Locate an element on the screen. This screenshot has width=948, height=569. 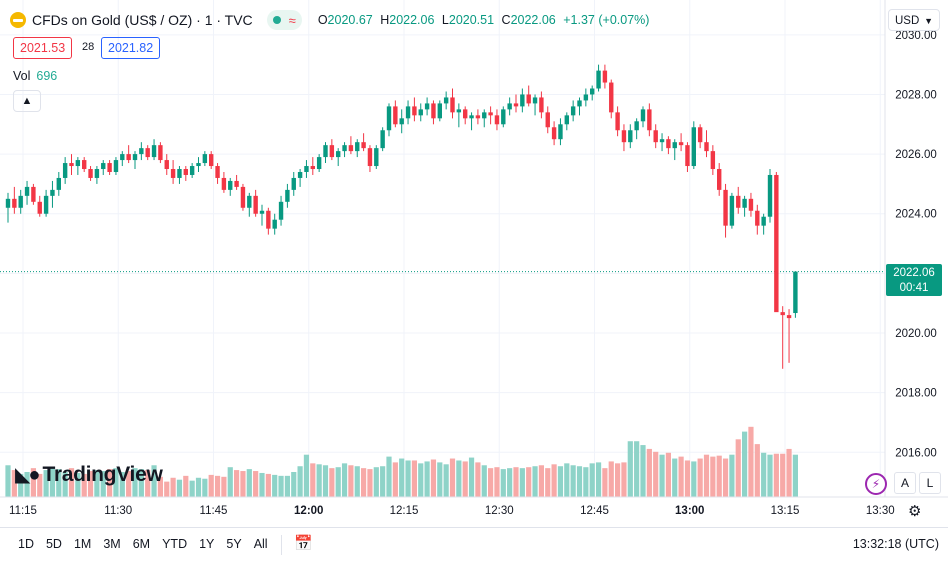
market-status-pill: ≈ is located at coordinates (284, 20).